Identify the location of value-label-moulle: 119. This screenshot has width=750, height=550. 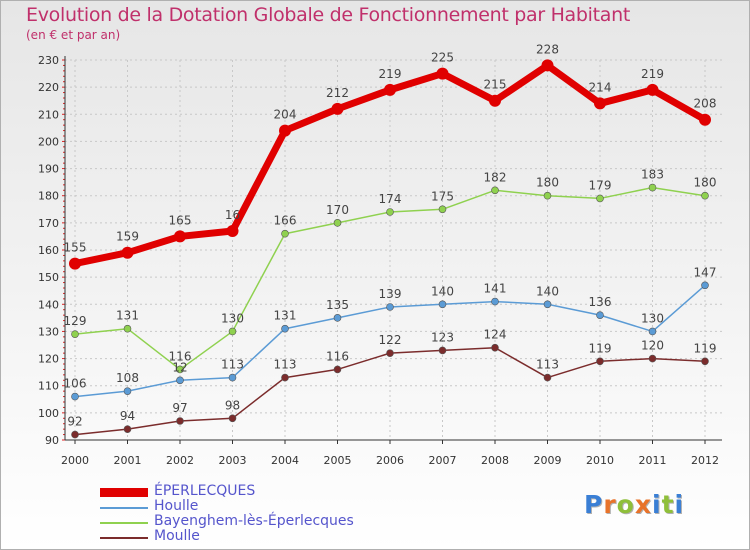
(600, 348).